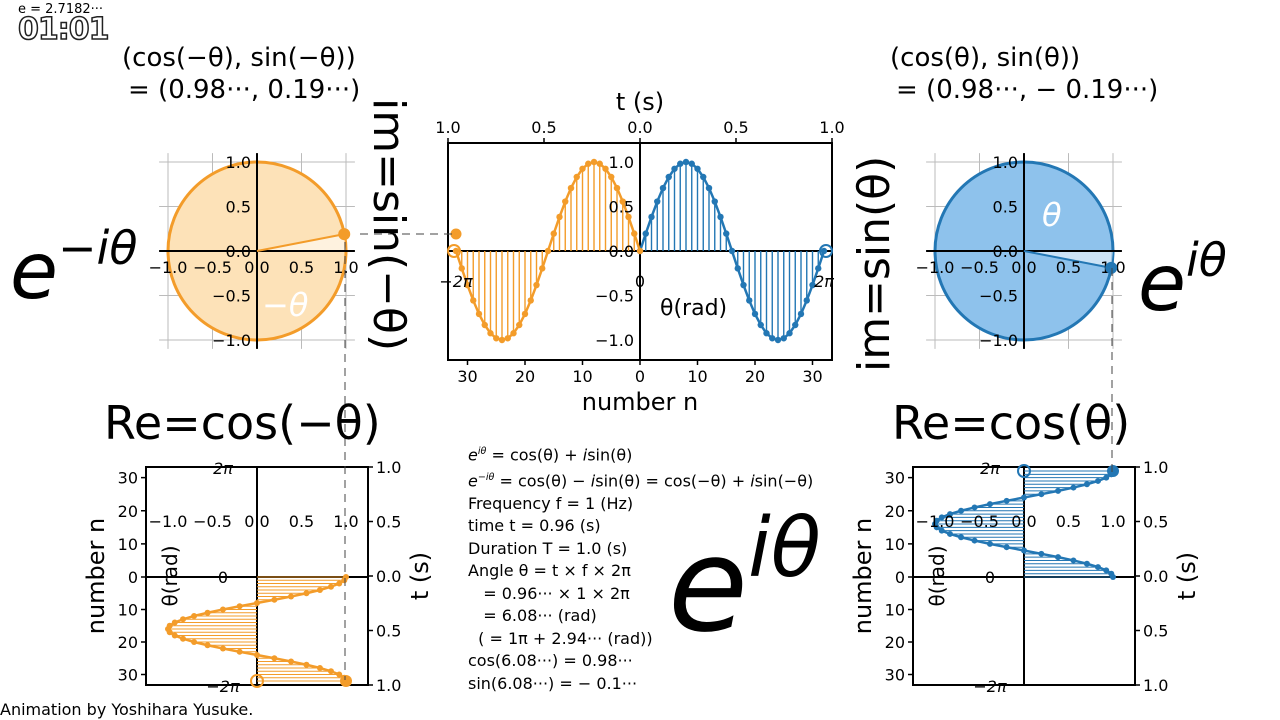 The image size is (1280, 720). Describe the element at coordinates (525, 376) in the screenshot. I see `bottom-tick-label: 20` at that location.